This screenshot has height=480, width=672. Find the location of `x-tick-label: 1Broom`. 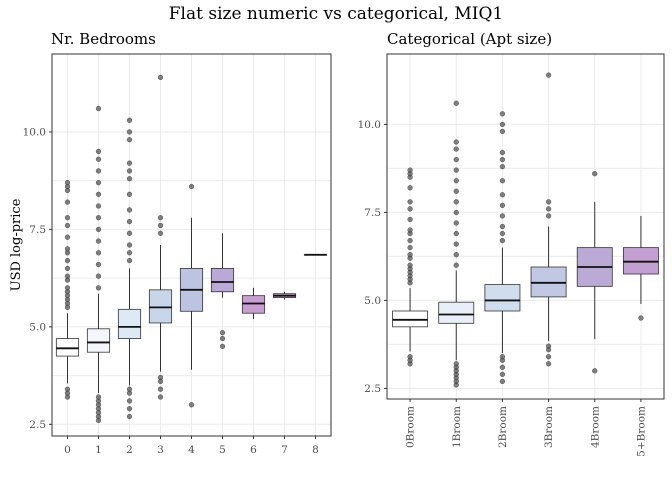

x-tick-label: 1Broom is located at coordinates (457, 427).